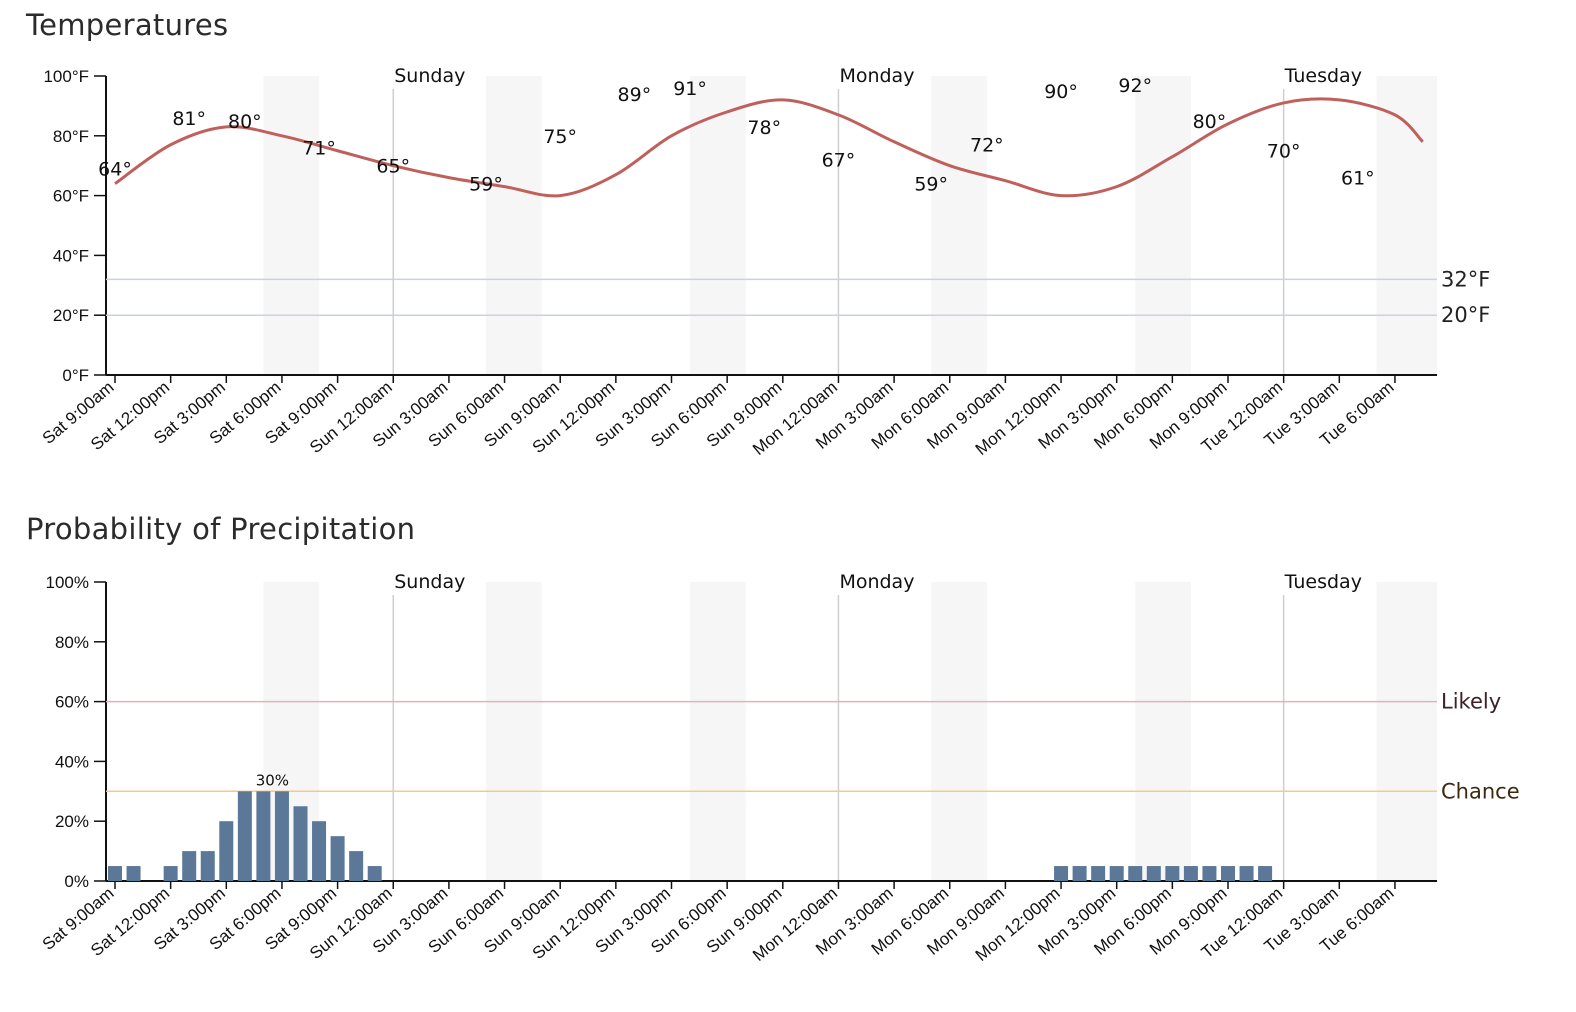  Describe the element at coordinates (769, 147) in the screenshot. I see `temperature-line` at that location.